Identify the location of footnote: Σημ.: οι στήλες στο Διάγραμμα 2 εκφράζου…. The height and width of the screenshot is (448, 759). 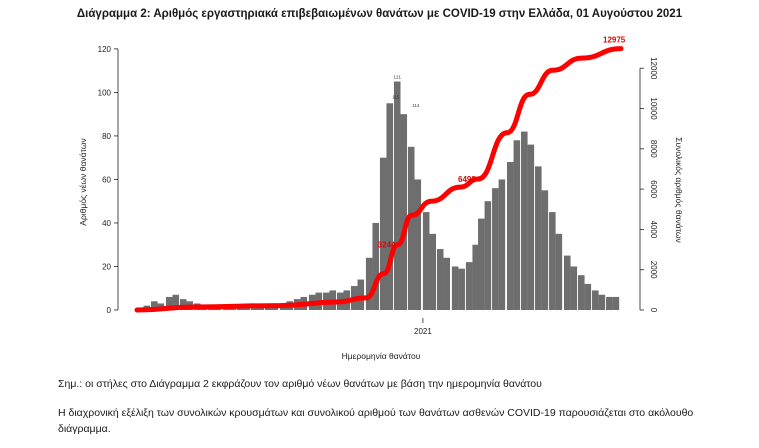
(300, 384).